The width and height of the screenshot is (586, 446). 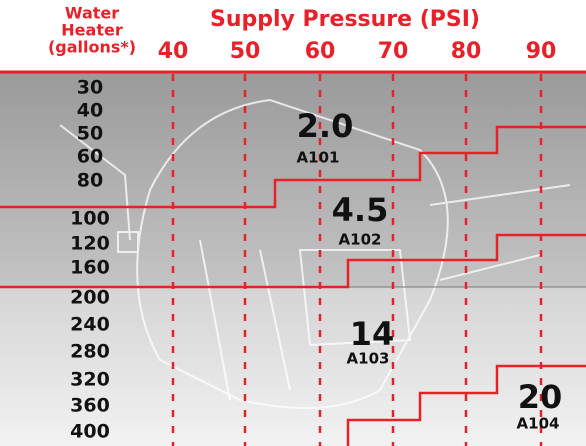 What do you see at coordinates (345, 19) in the screenshot?
I see `title: Supply Pressure (PSI)` at bounding box center [345, 19].